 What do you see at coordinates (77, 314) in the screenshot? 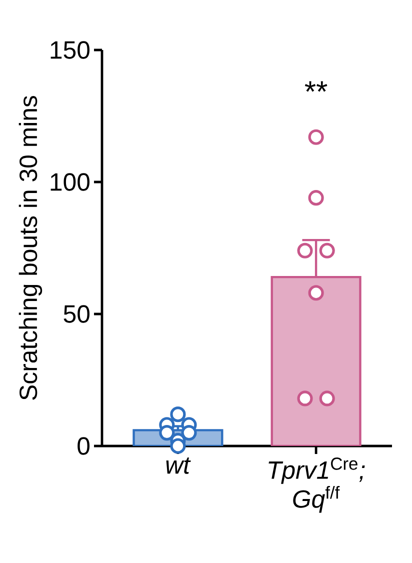
I see `y-tick-label: 50` at bounding box center [77, 314].